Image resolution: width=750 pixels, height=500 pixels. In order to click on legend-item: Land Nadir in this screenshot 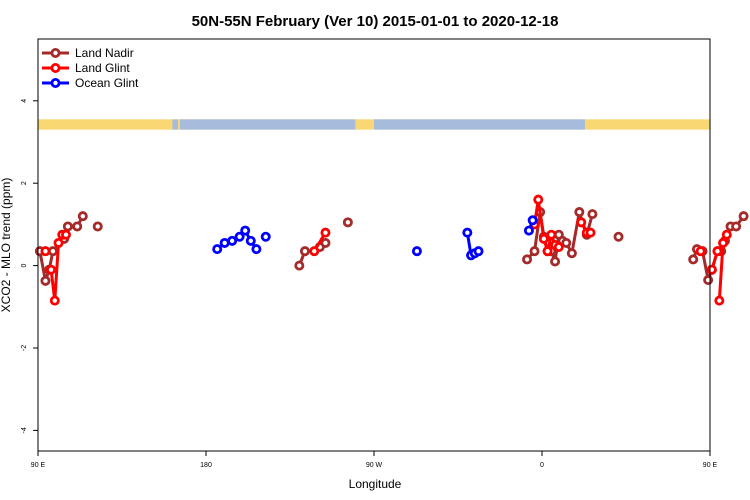, I will do `click(88, 53)`.